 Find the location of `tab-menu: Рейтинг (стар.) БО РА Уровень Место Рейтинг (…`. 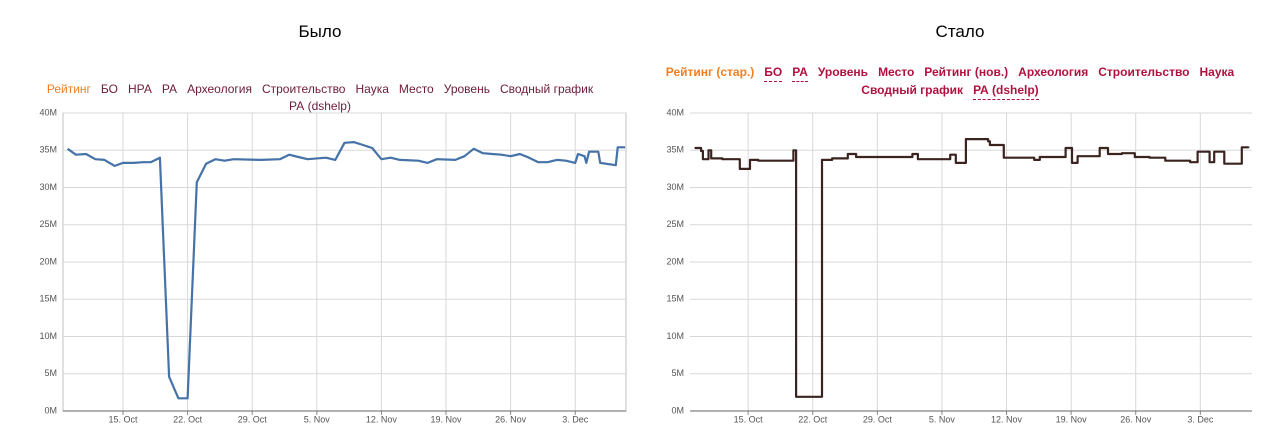

tab-menu: Рейтинг (стар.) БО РА Уровень Место Рейтинг (… is located at coordinates (950, 82).